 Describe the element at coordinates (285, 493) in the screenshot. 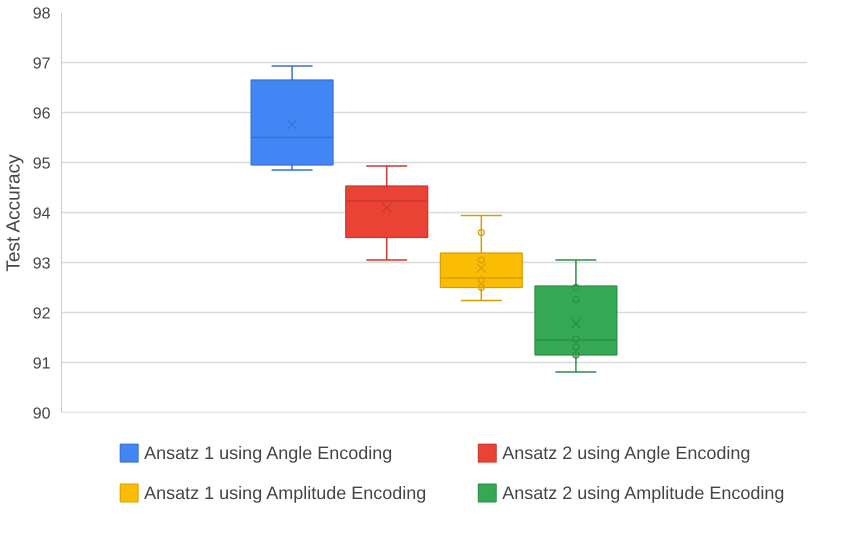

I see `legend-label: Ansatz 1 using Amplitude Encoding` at that location.